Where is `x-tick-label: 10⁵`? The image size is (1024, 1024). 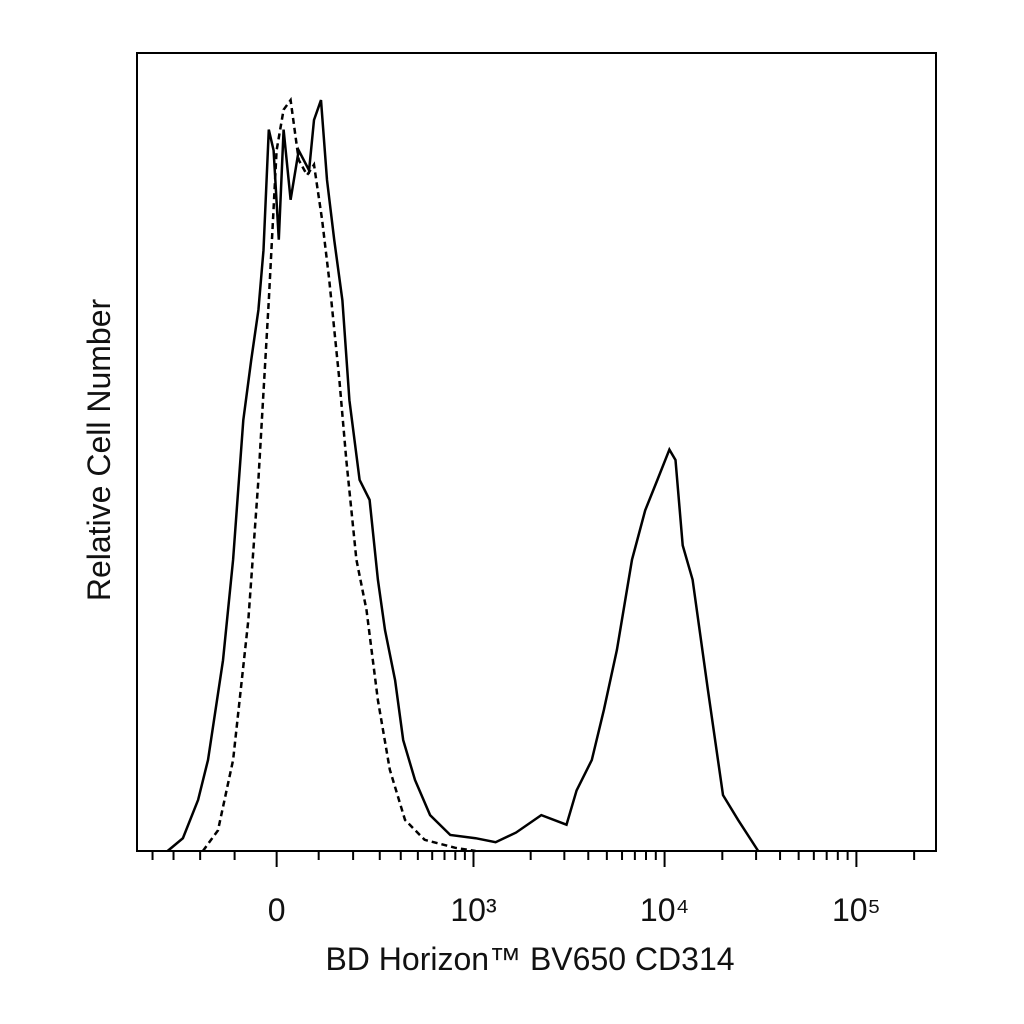
x-tick-label: 10⁵ is located at coordinates (856, 910).